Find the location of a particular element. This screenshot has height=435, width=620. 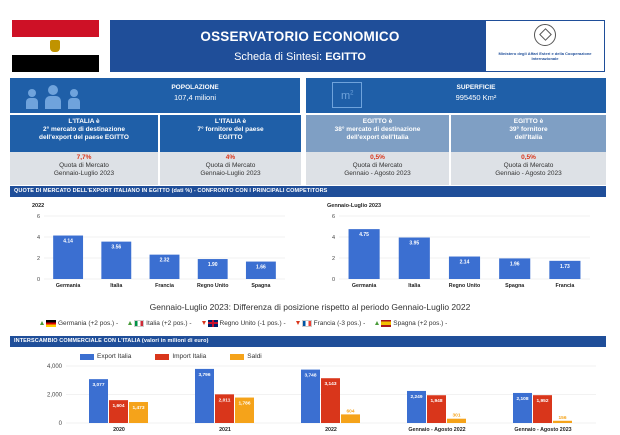

population-panel: POPOLAZIONE 107,4 milioni is located at coordinates (155, 95).